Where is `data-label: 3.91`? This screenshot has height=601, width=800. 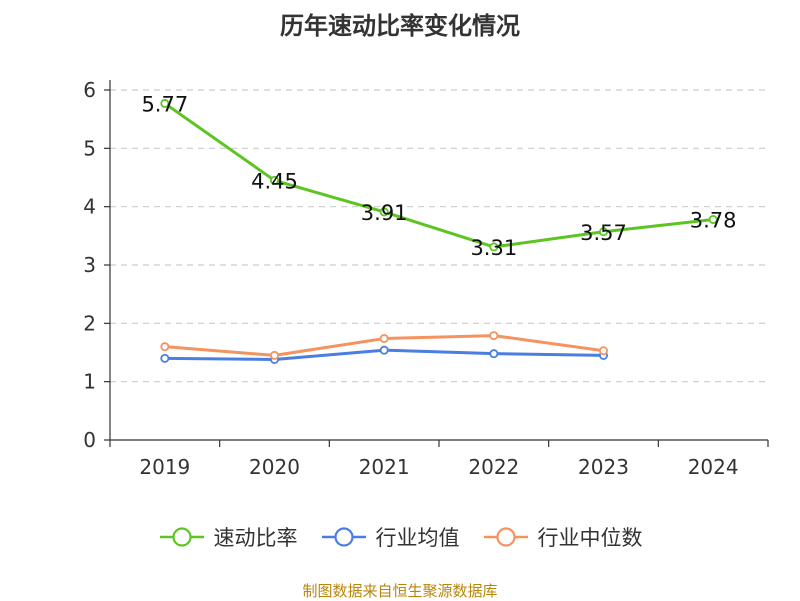 data-label: 3.91 is located at coordinates (384, 213).